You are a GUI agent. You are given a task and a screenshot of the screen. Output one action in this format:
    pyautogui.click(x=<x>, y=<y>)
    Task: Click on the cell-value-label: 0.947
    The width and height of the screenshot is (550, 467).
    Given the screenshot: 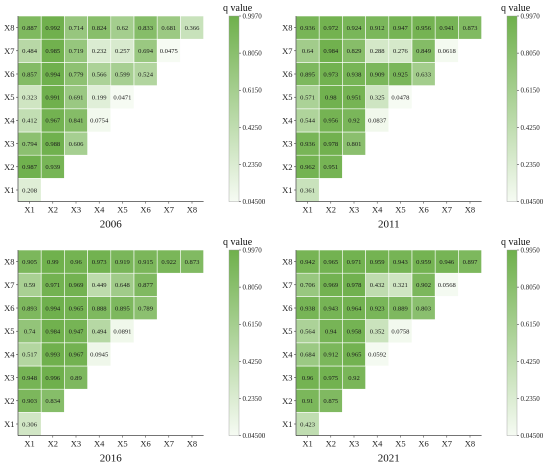 What is the action you would take?
    pyautogui.click(x=77, y=332)
    